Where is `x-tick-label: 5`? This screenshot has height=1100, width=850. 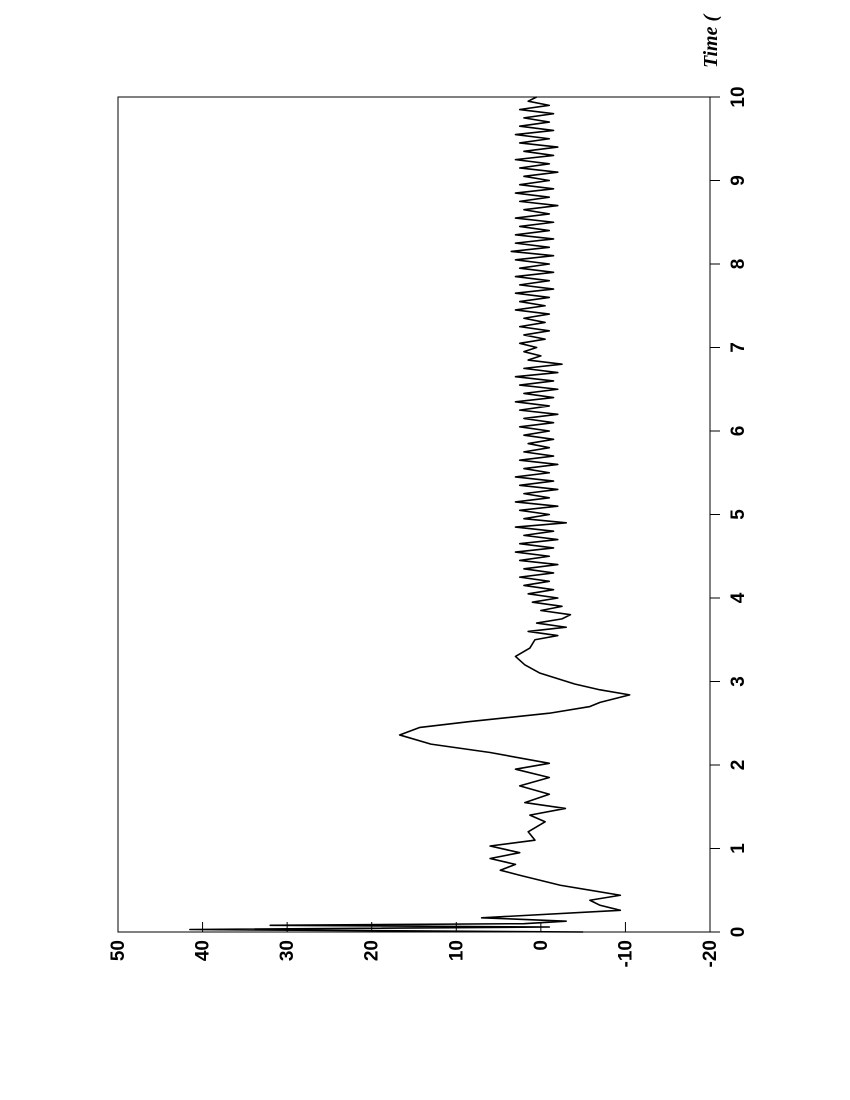
x-tick-label: 5 is located at coordinates (738, 514).